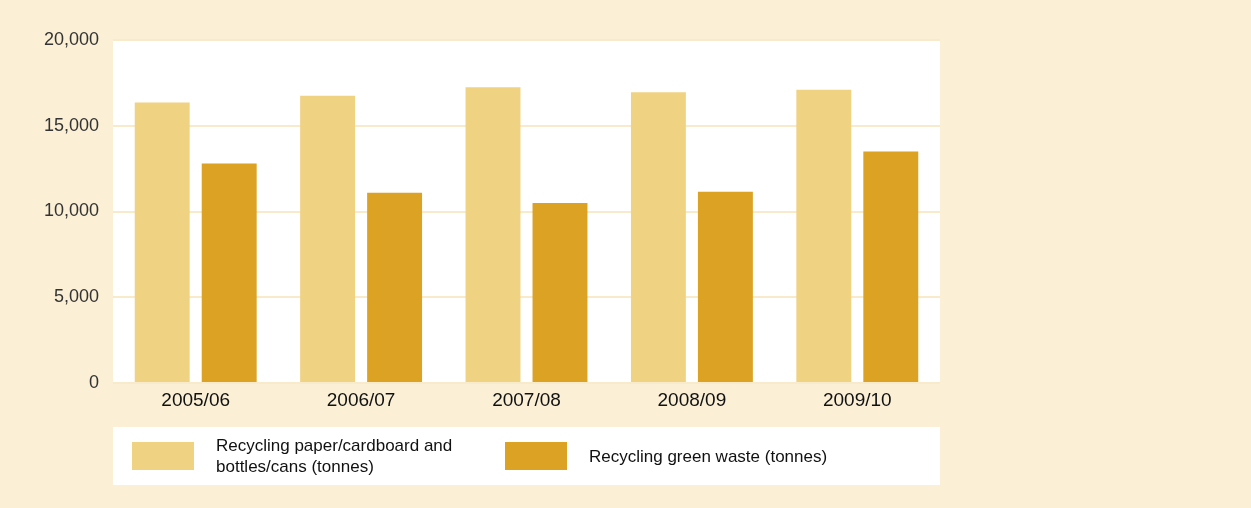 This screenshot has height=508, width=1251. What do you see at coordinates (93, 381) in the screenshot?
I see `y-tick-label: 0` at bounding box center [93, 381].